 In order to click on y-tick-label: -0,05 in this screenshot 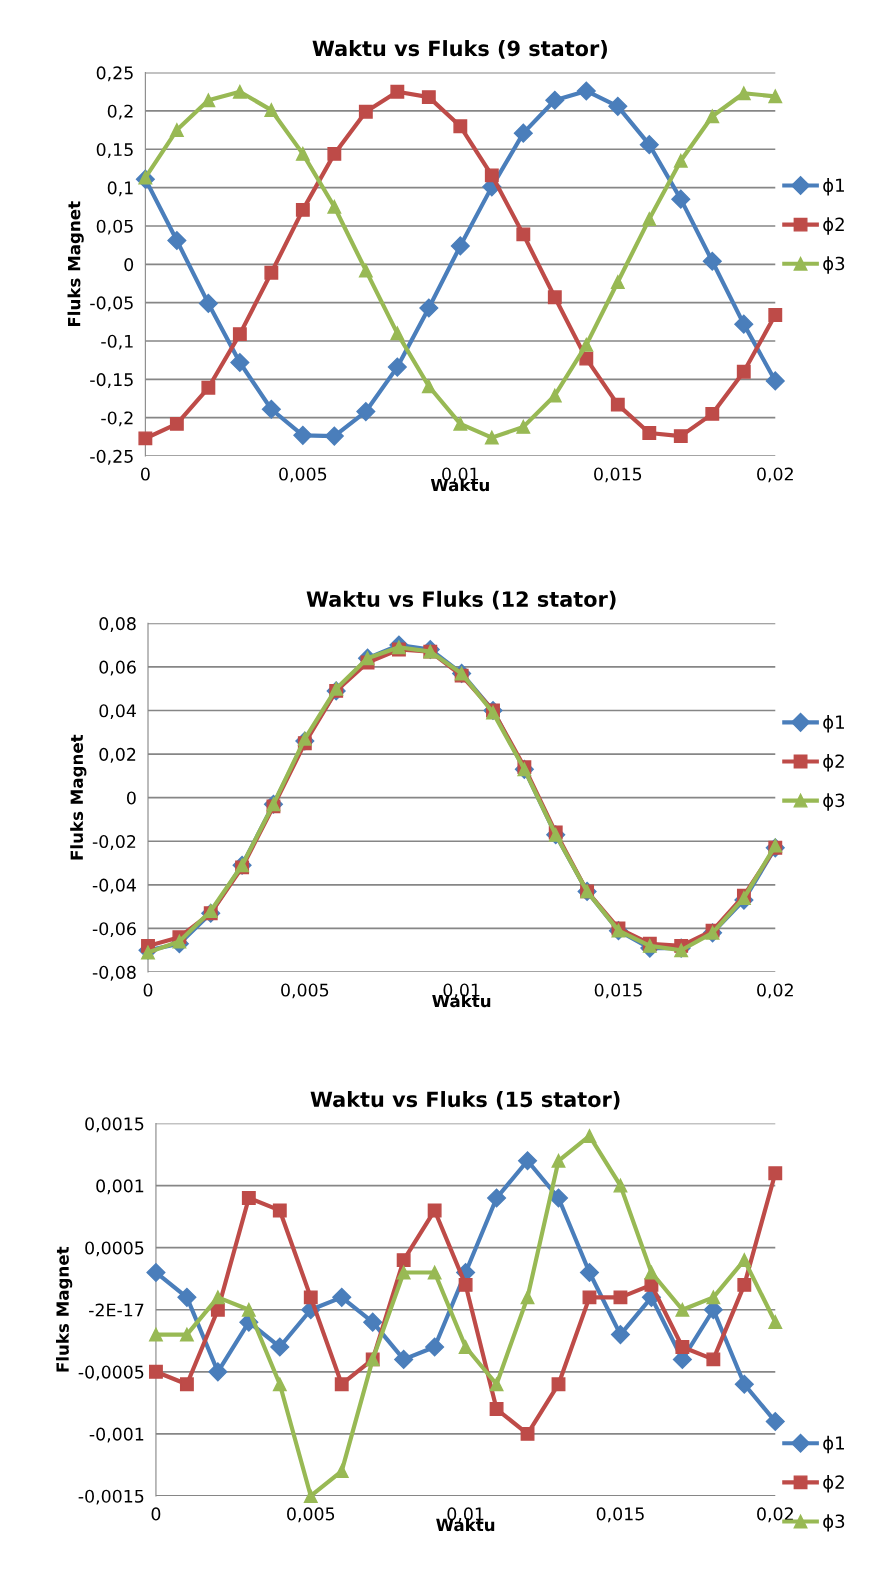, I will do `click(111, 304)`.